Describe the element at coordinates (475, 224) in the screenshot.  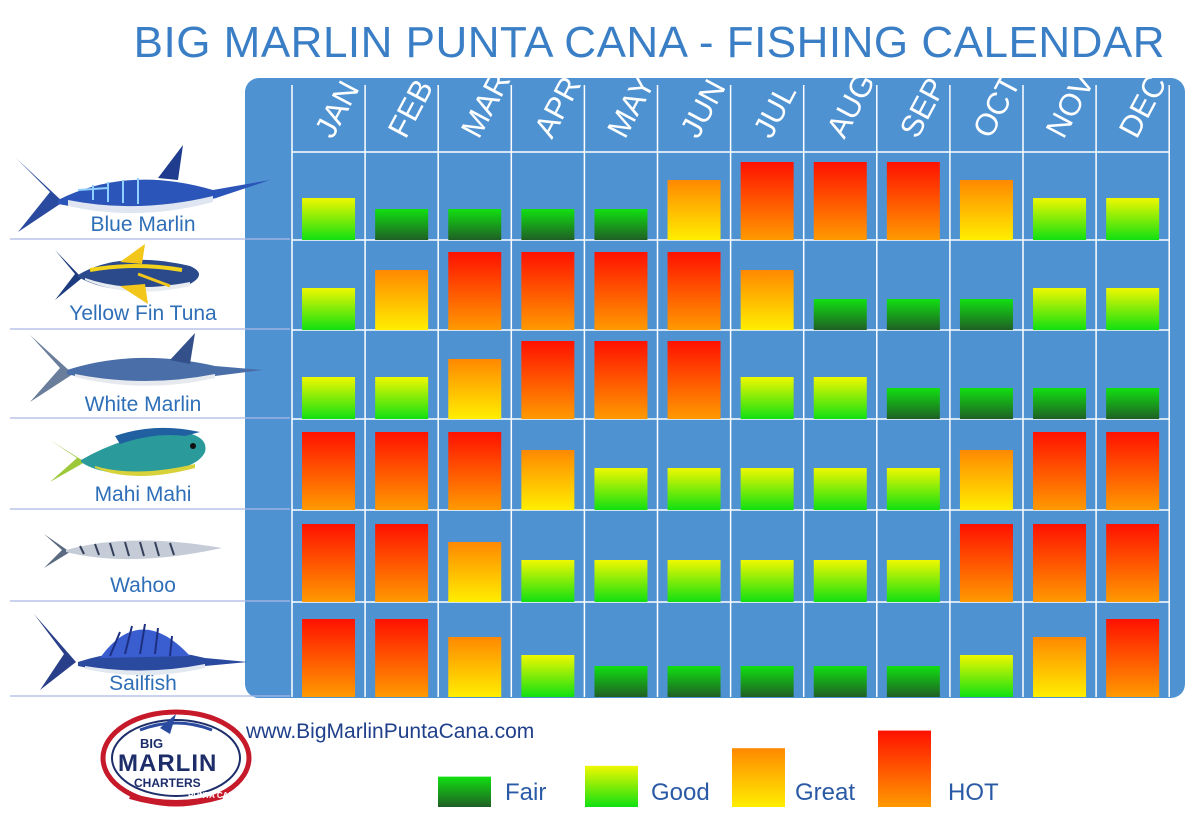
I see `bar-blue-marlin-mar` at that location.